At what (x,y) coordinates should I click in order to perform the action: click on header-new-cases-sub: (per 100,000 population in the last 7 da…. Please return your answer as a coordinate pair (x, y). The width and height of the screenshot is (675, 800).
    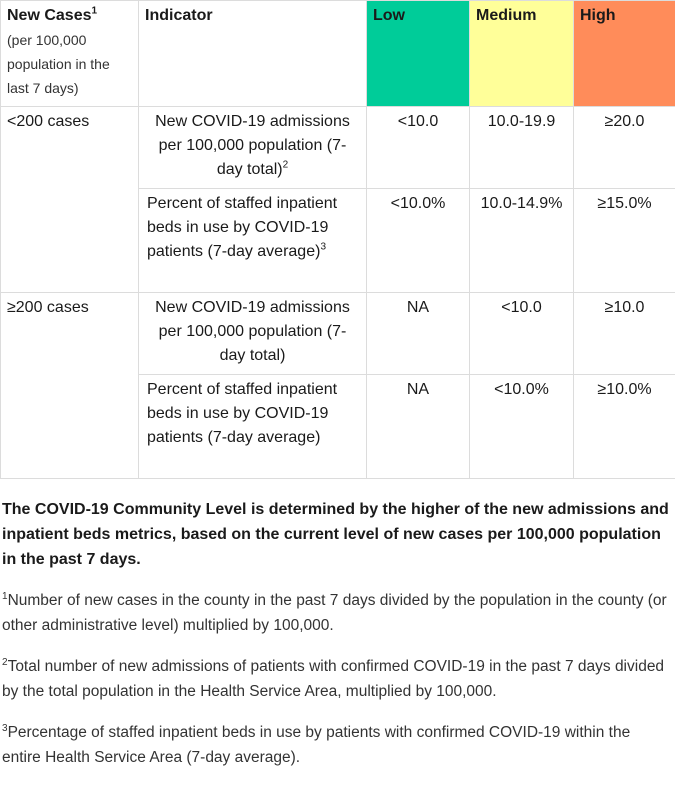
    Looking at the image, I should click on (58, 64).